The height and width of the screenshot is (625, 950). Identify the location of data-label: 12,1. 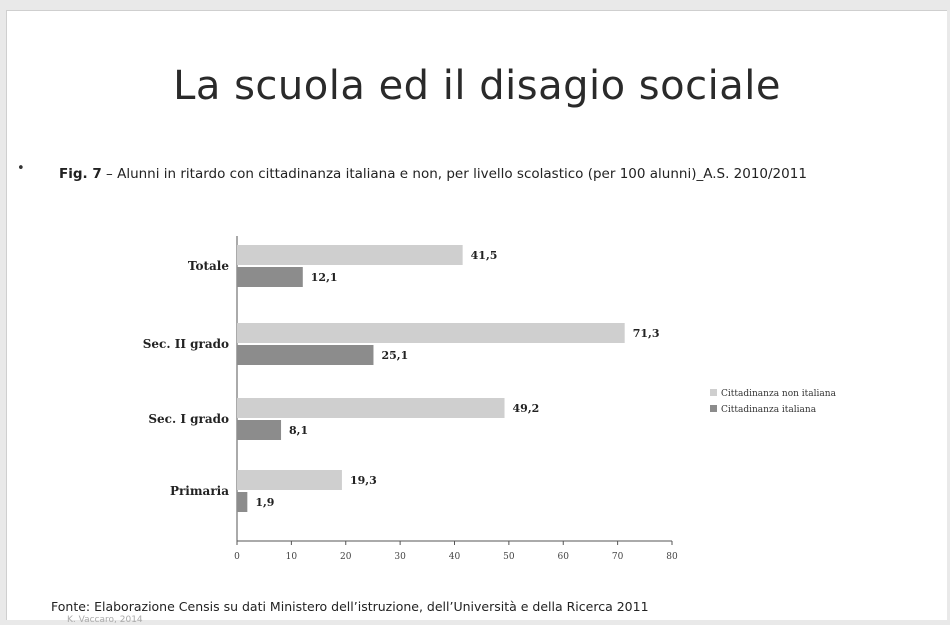
(324, 277).